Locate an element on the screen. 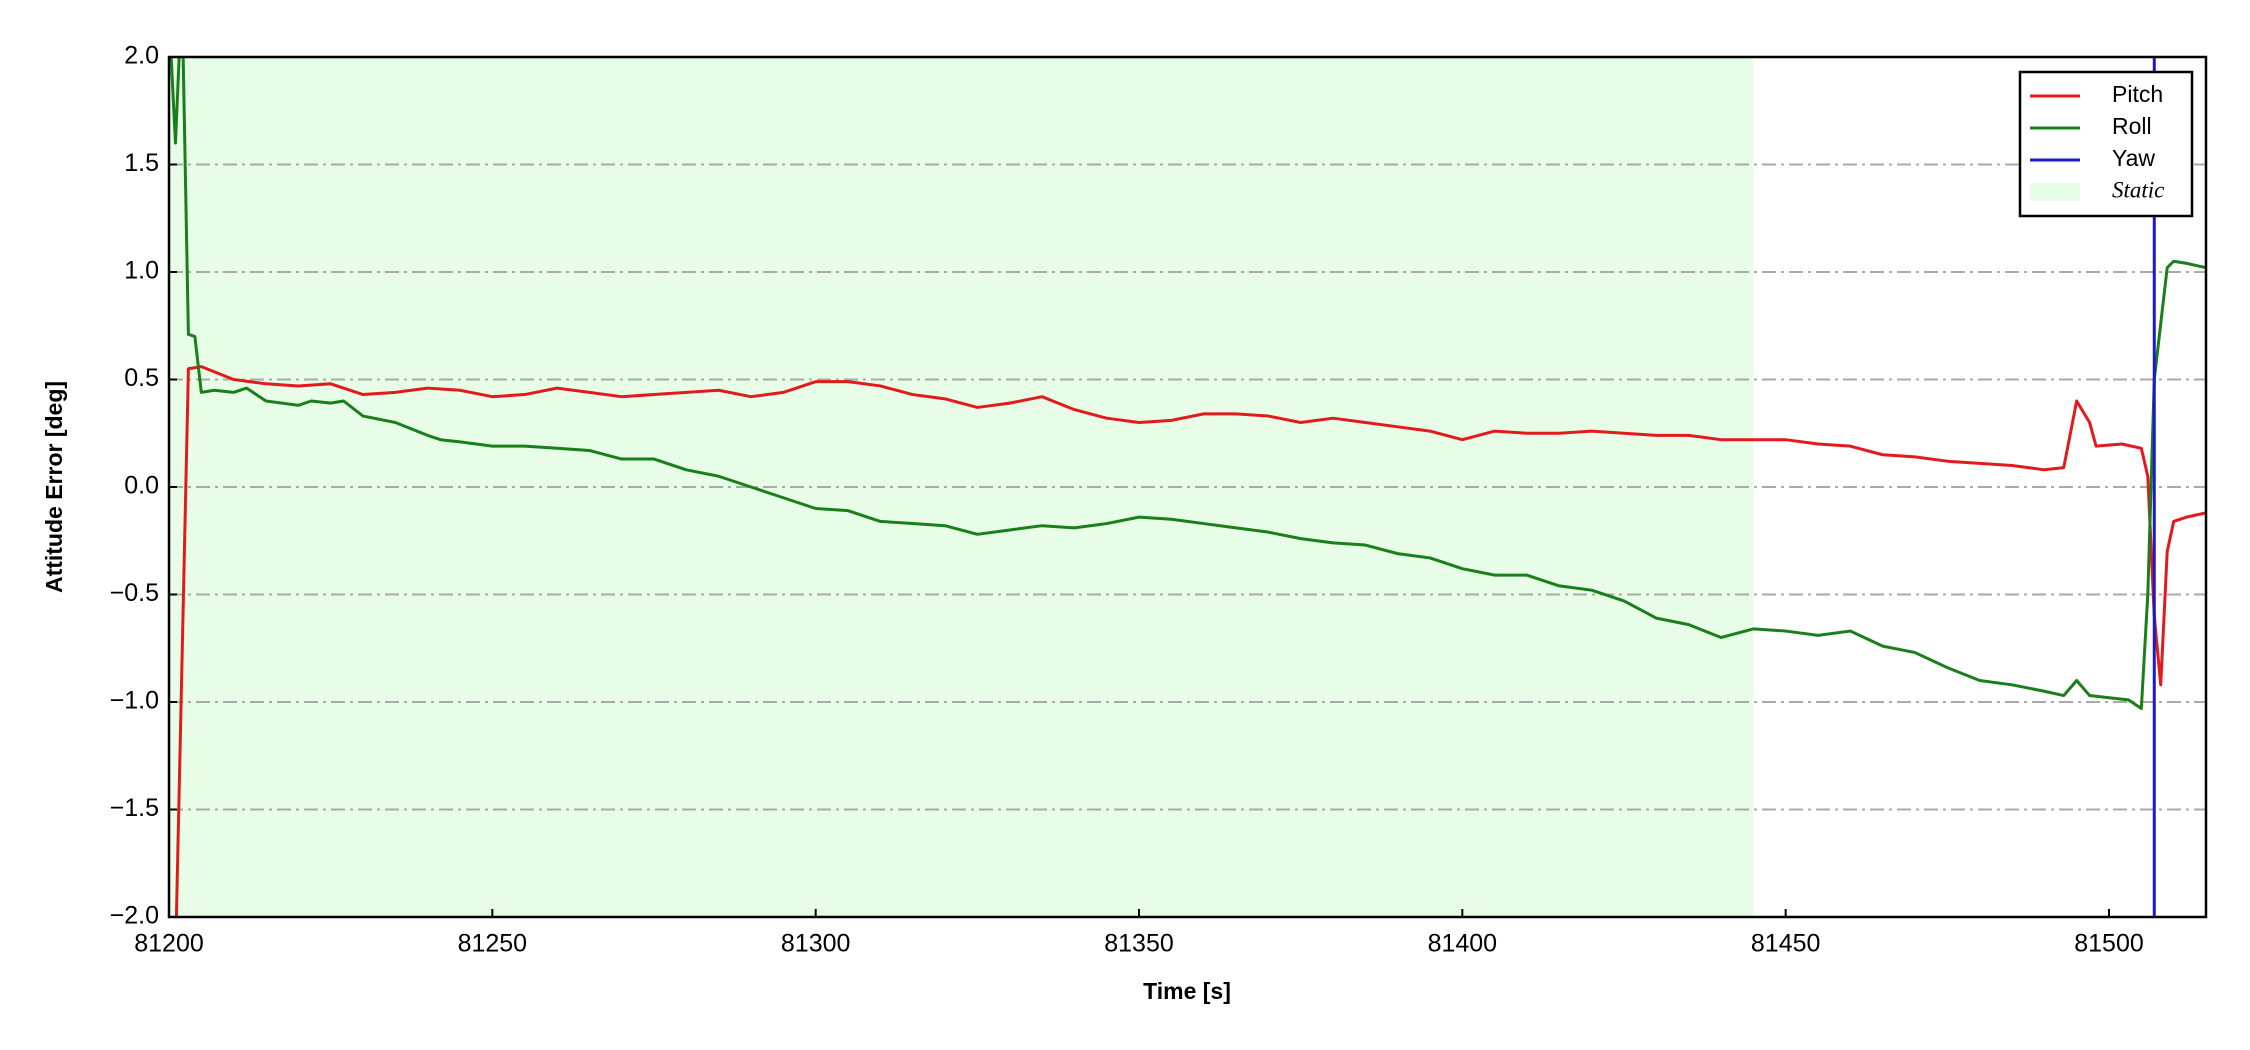 This screenshot has width=2250, height=1050. y-tick-label: 1.5 is located at coordinates (141, 163).